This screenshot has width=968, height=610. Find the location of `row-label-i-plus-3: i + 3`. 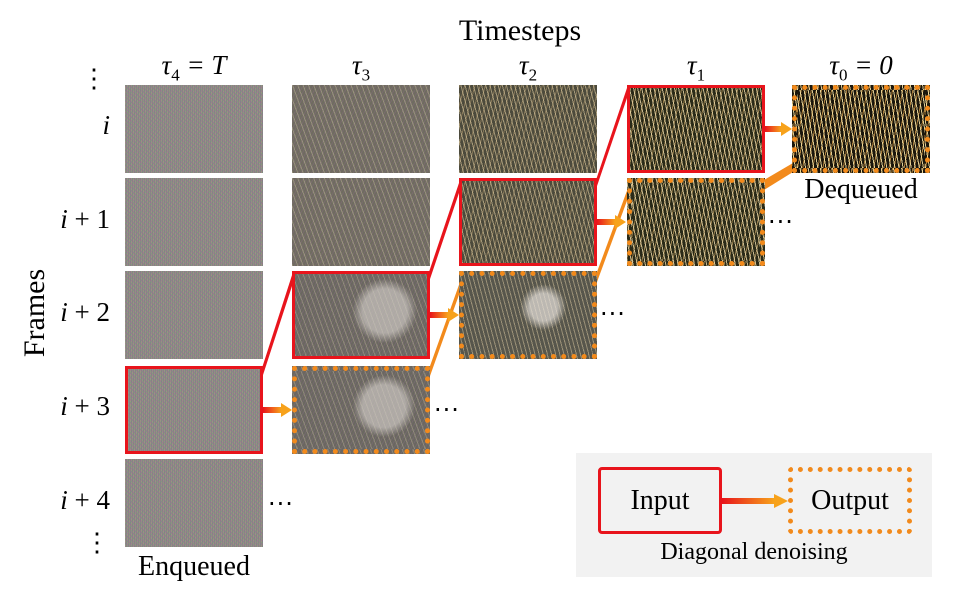

row-label-i-plus-3: i + 3 is located at coordinates (85, 406).